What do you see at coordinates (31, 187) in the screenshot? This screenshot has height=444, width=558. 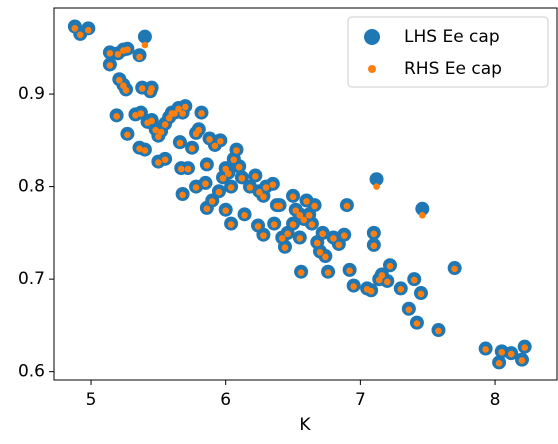 I see `y-tick-label: 0.8` at bounding box center [31, 187].